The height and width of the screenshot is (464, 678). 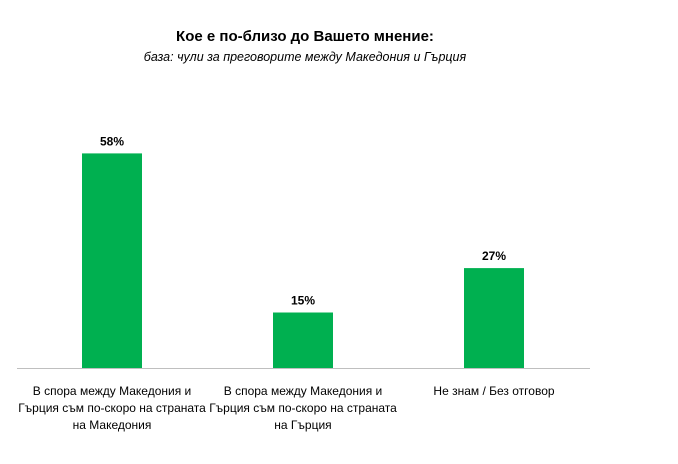 What do you see at coordinates (303, 301) in the screenshot?
I see `data-label-2: 15%` at bounding box center [303, 301].